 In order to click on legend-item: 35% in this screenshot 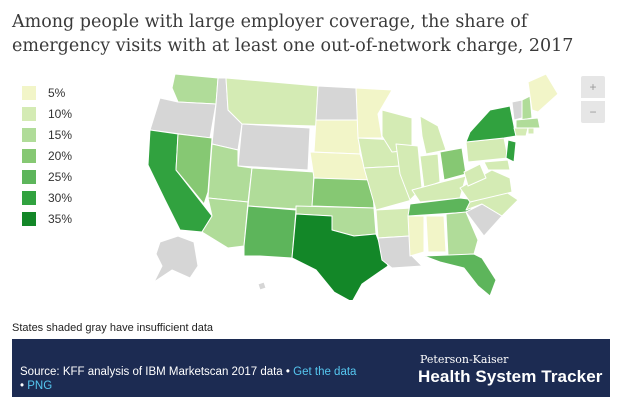, I will do `click(47, 218)`.